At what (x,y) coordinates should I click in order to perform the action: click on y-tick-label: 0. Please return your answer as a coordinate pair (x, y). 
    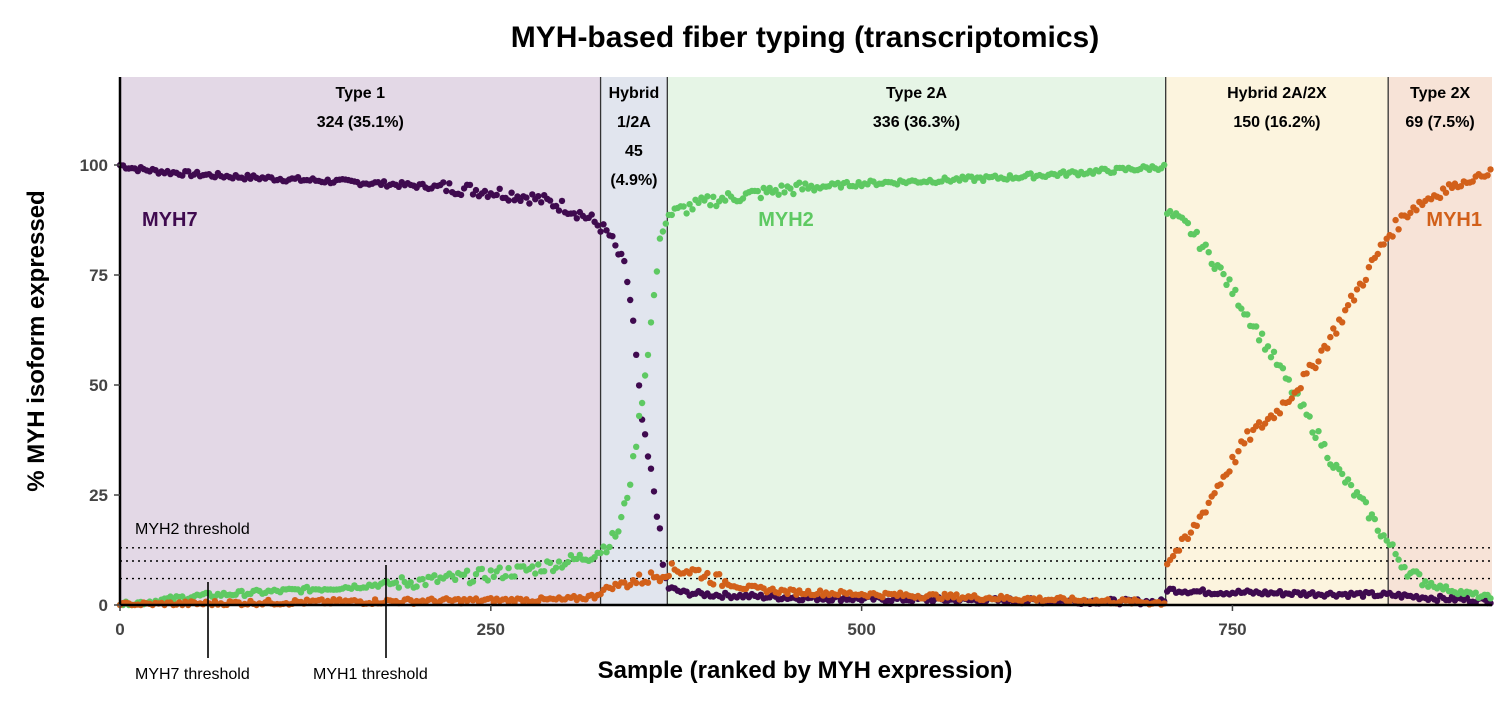
    Looking at the image, I should click on (103, 605).